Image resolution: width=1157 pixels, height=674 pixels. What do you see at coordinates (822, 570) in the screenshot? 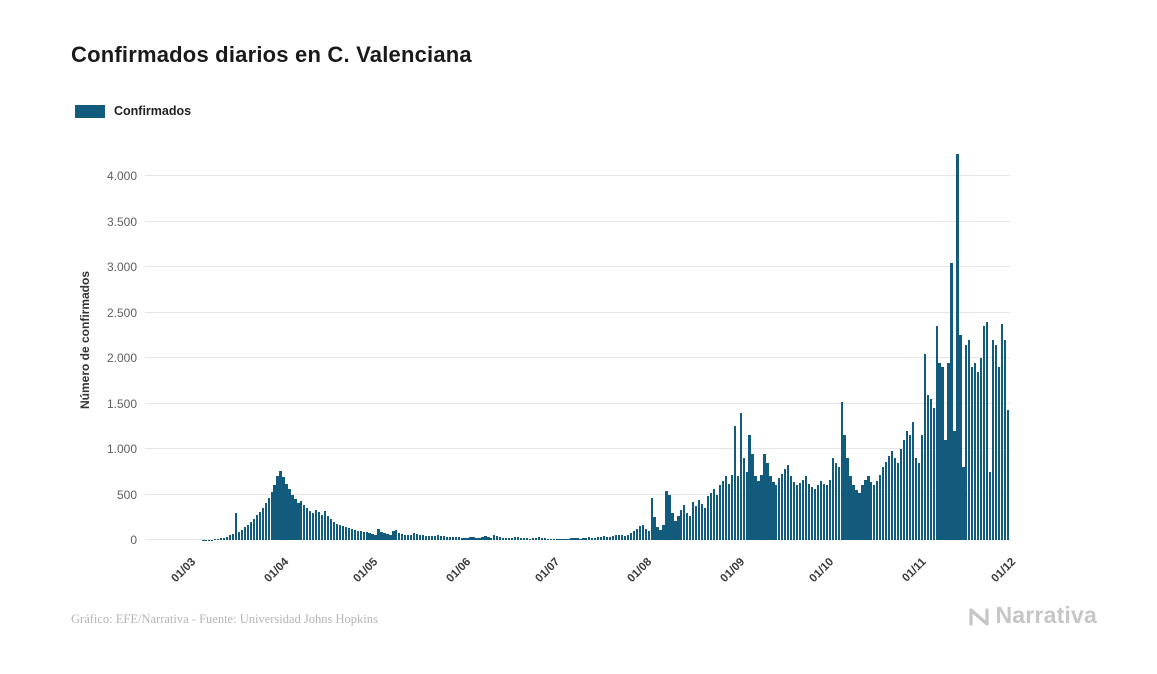
I see `x-tick-label: 01/10` at bounding box center [822, 570].